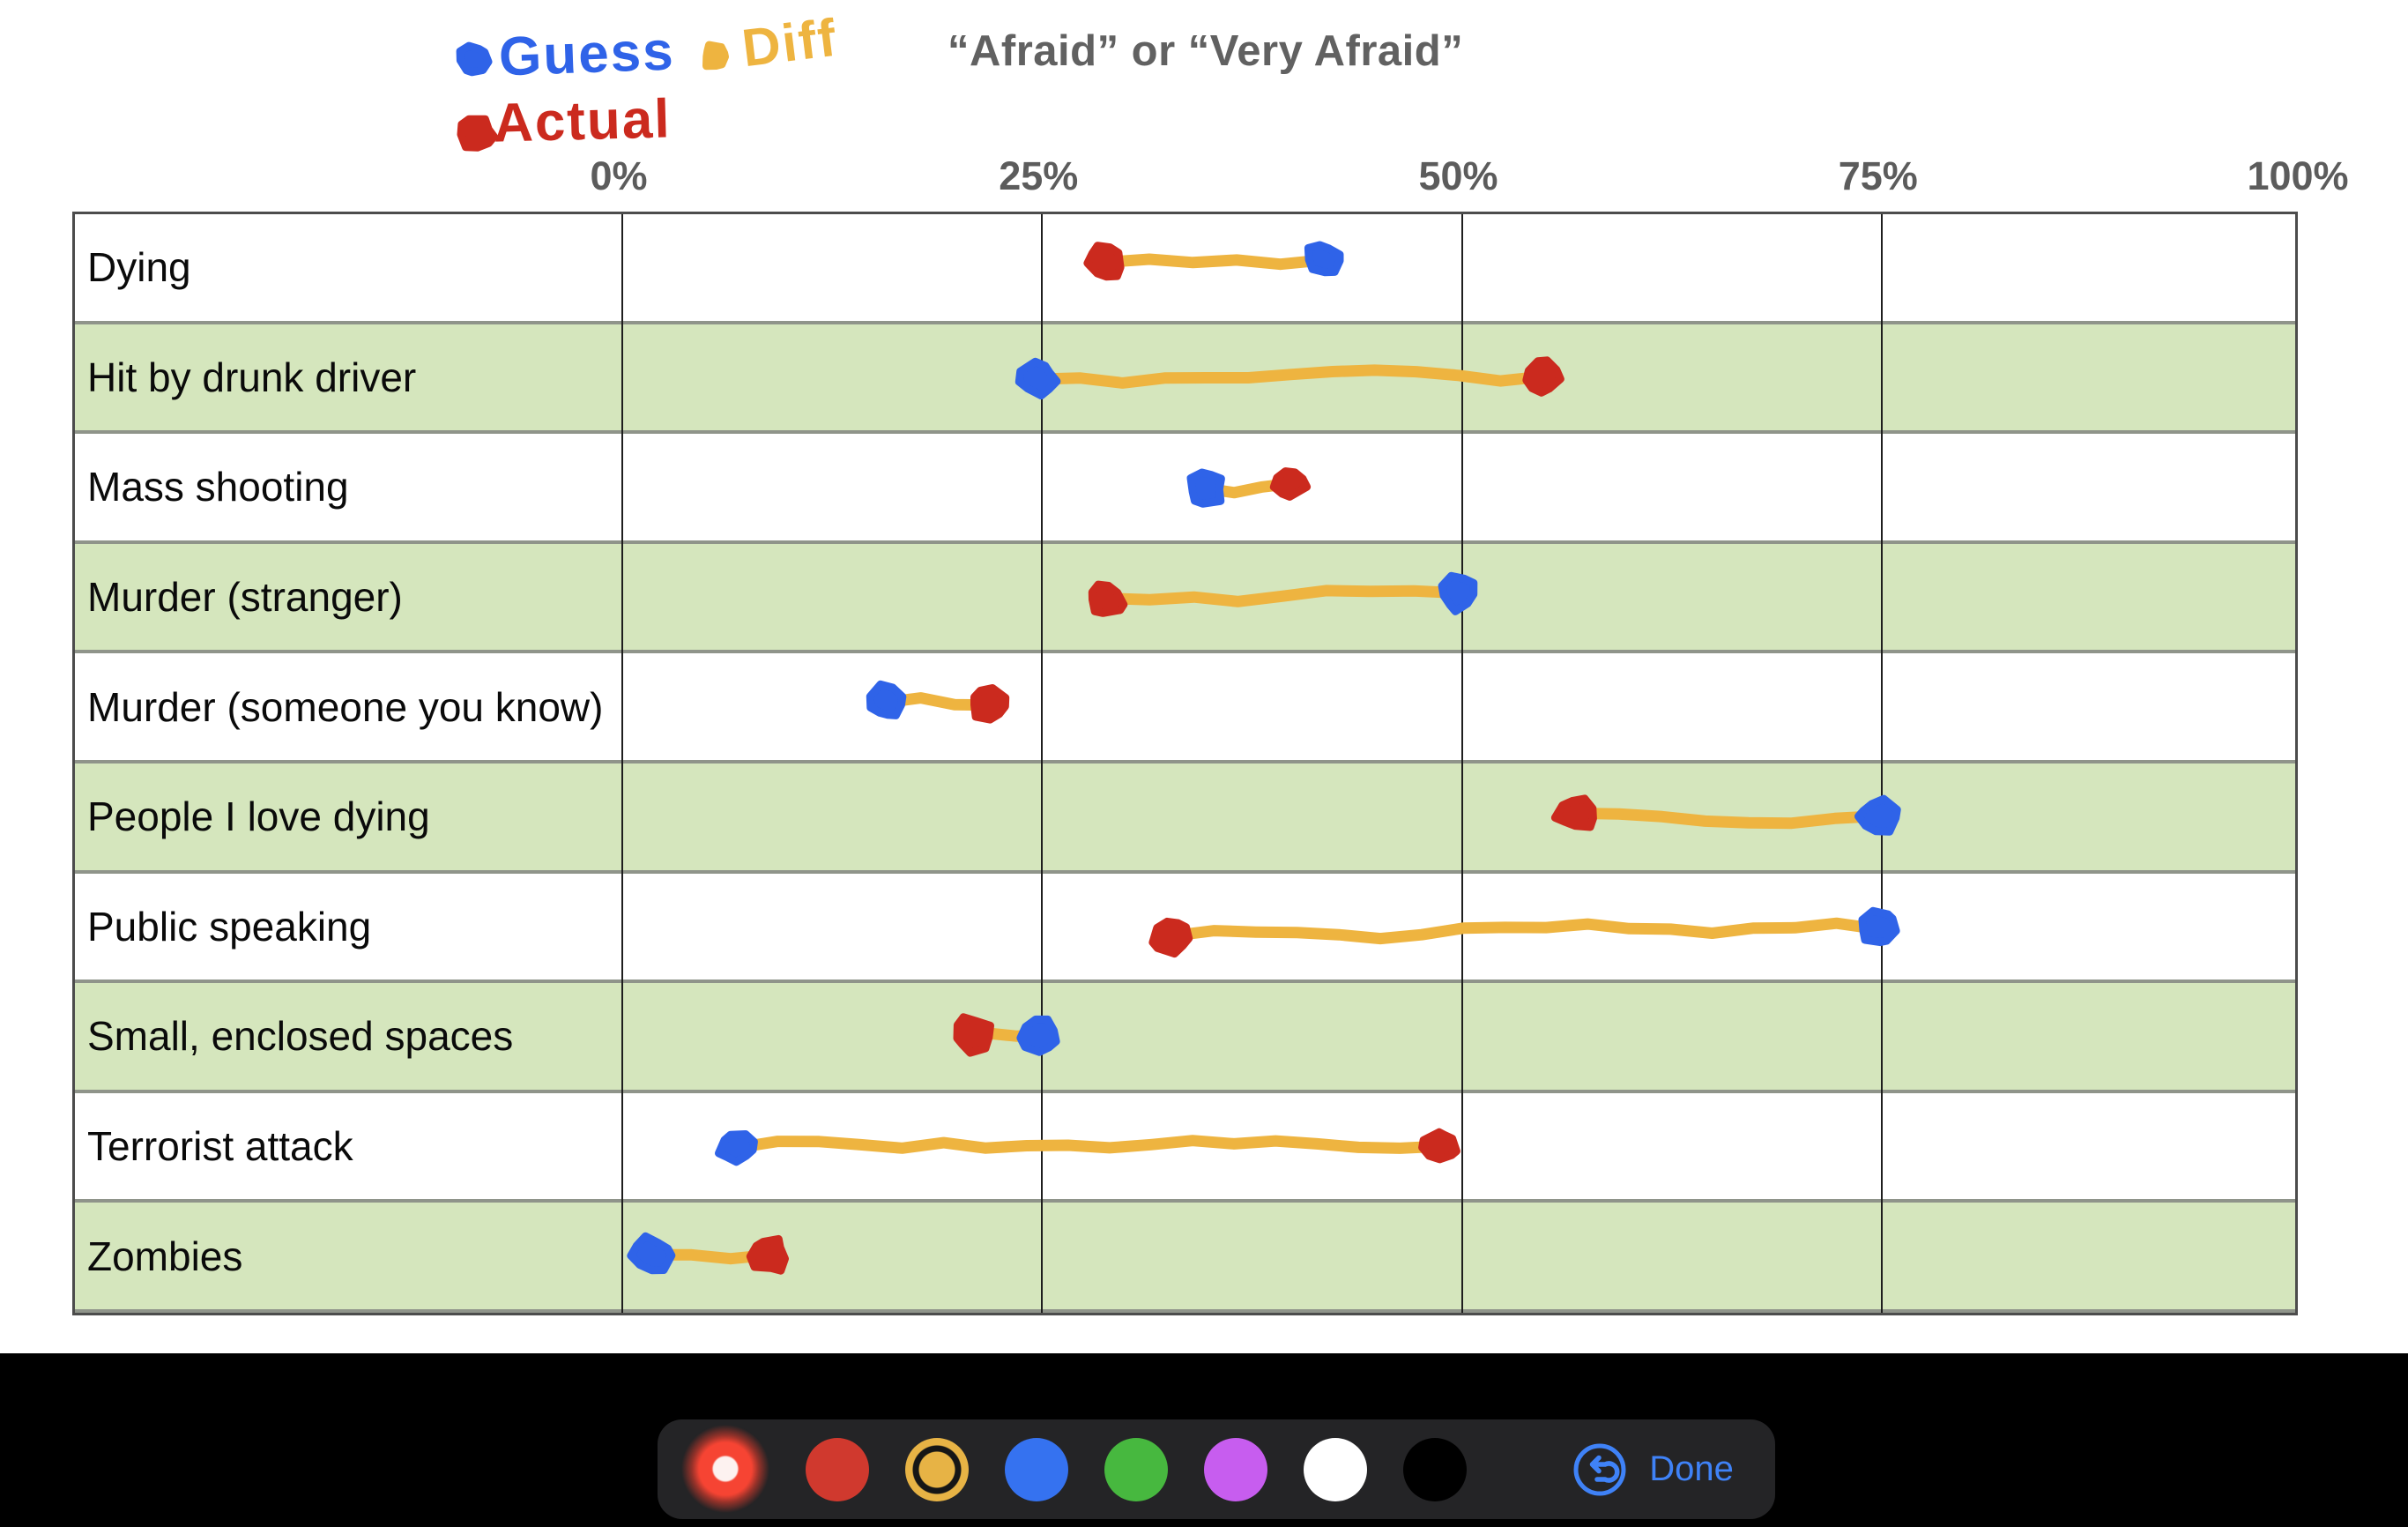 The width and height of the screenshot is (2408, 1527). I want to click on row-label: People I love dying, so click(258, 816).